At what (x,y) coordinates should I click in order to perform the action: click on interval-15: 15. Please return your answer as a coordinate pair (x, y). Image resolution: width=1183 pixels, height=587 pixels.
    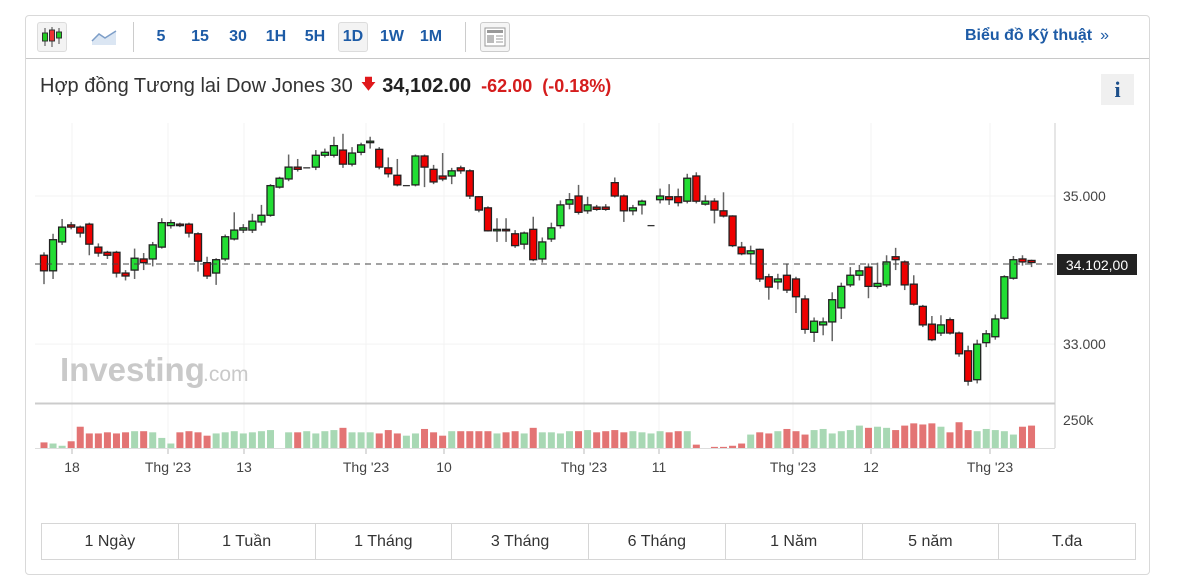
    Looking at the image, I should click on (200, 36).